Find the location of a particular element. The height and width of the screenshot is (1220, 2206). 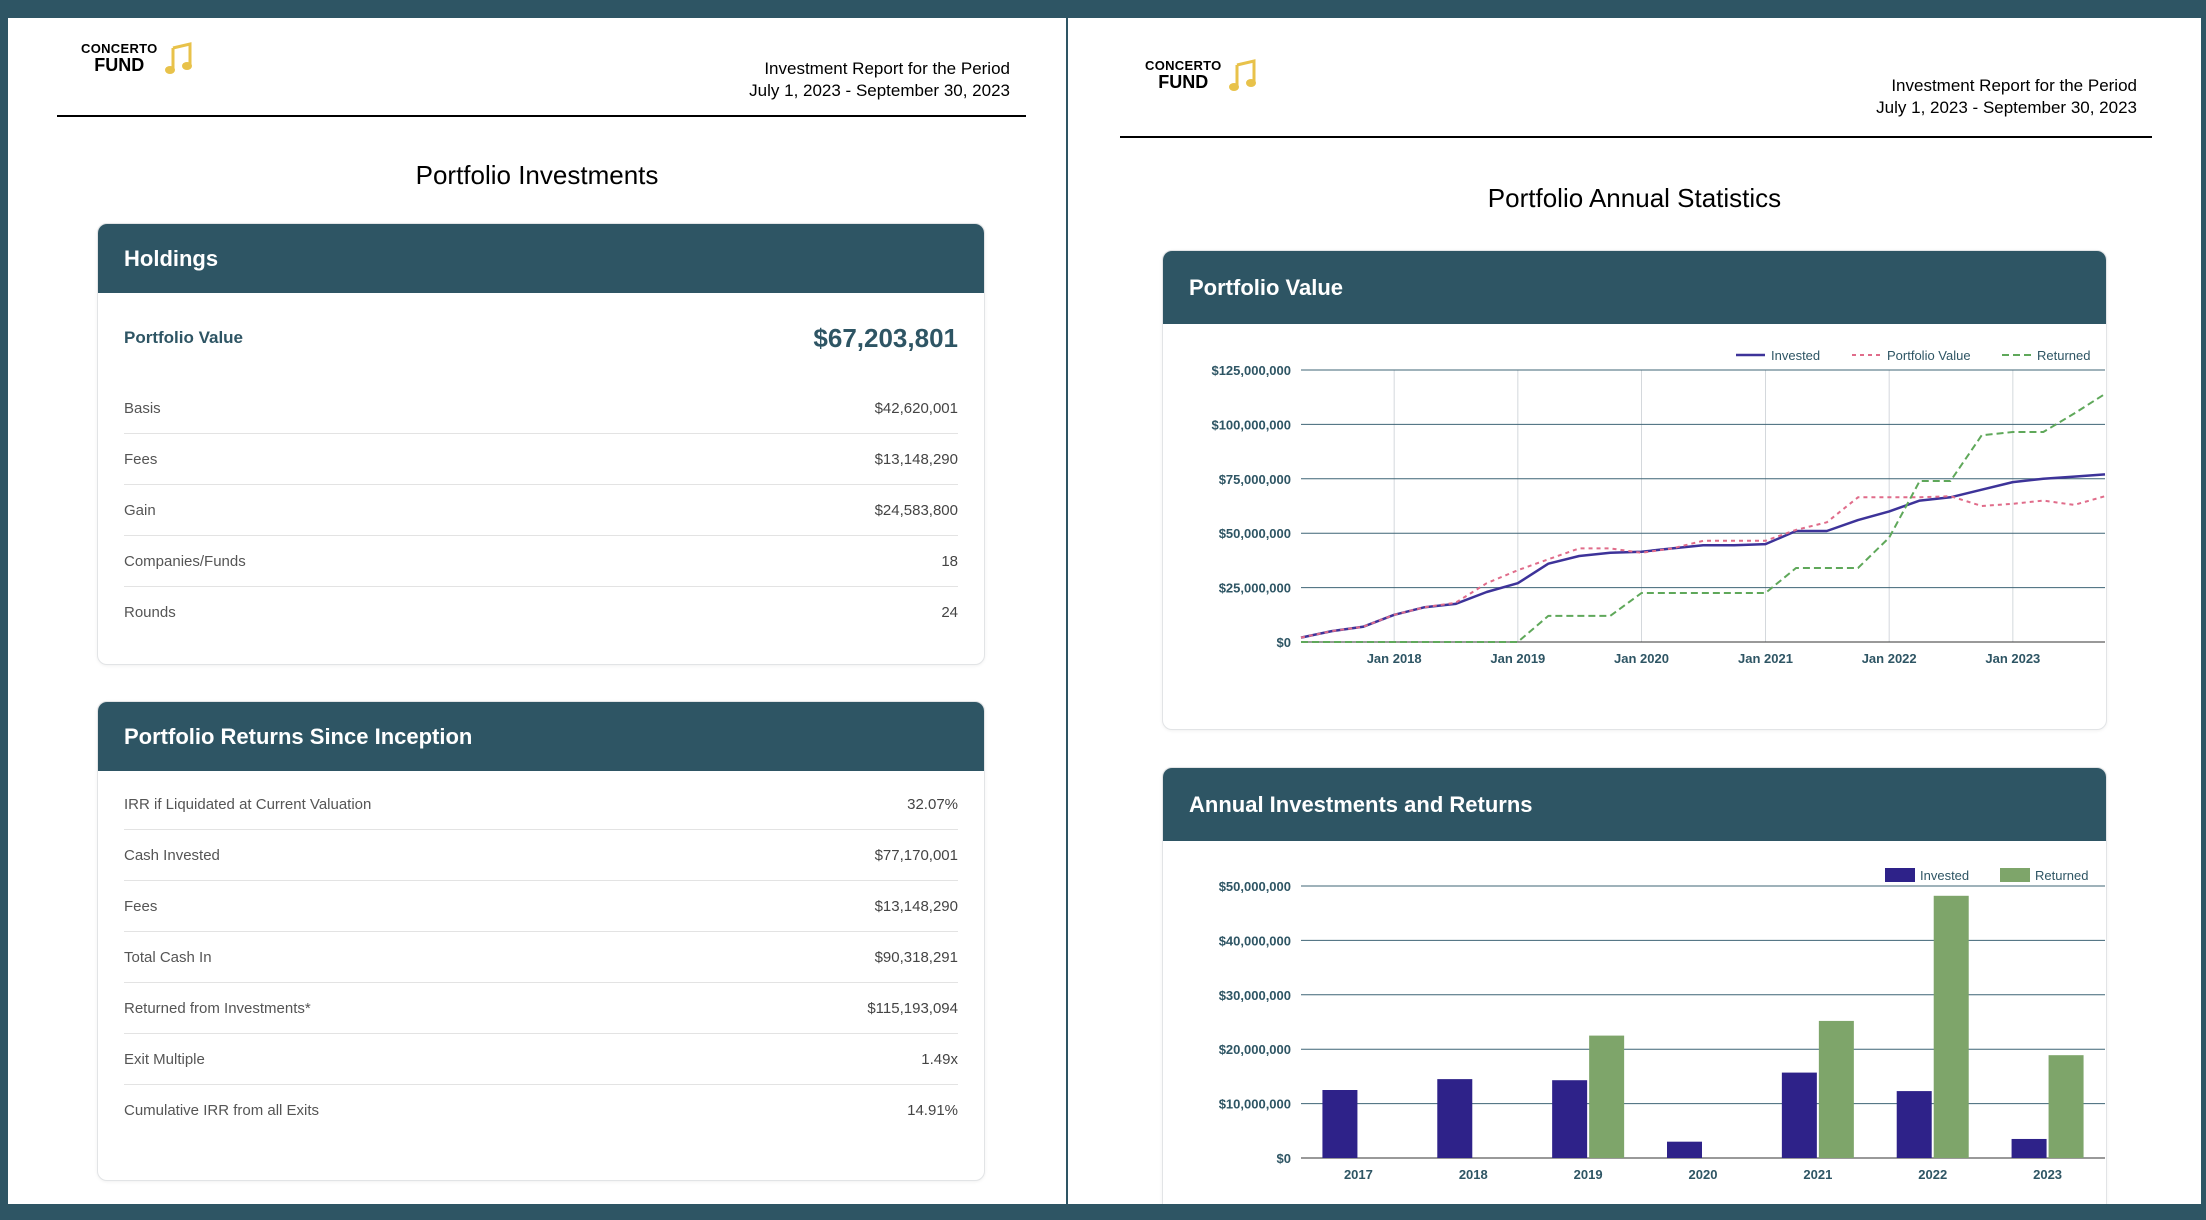

row-value: 14.91% is located at coordinates (932, 1110).